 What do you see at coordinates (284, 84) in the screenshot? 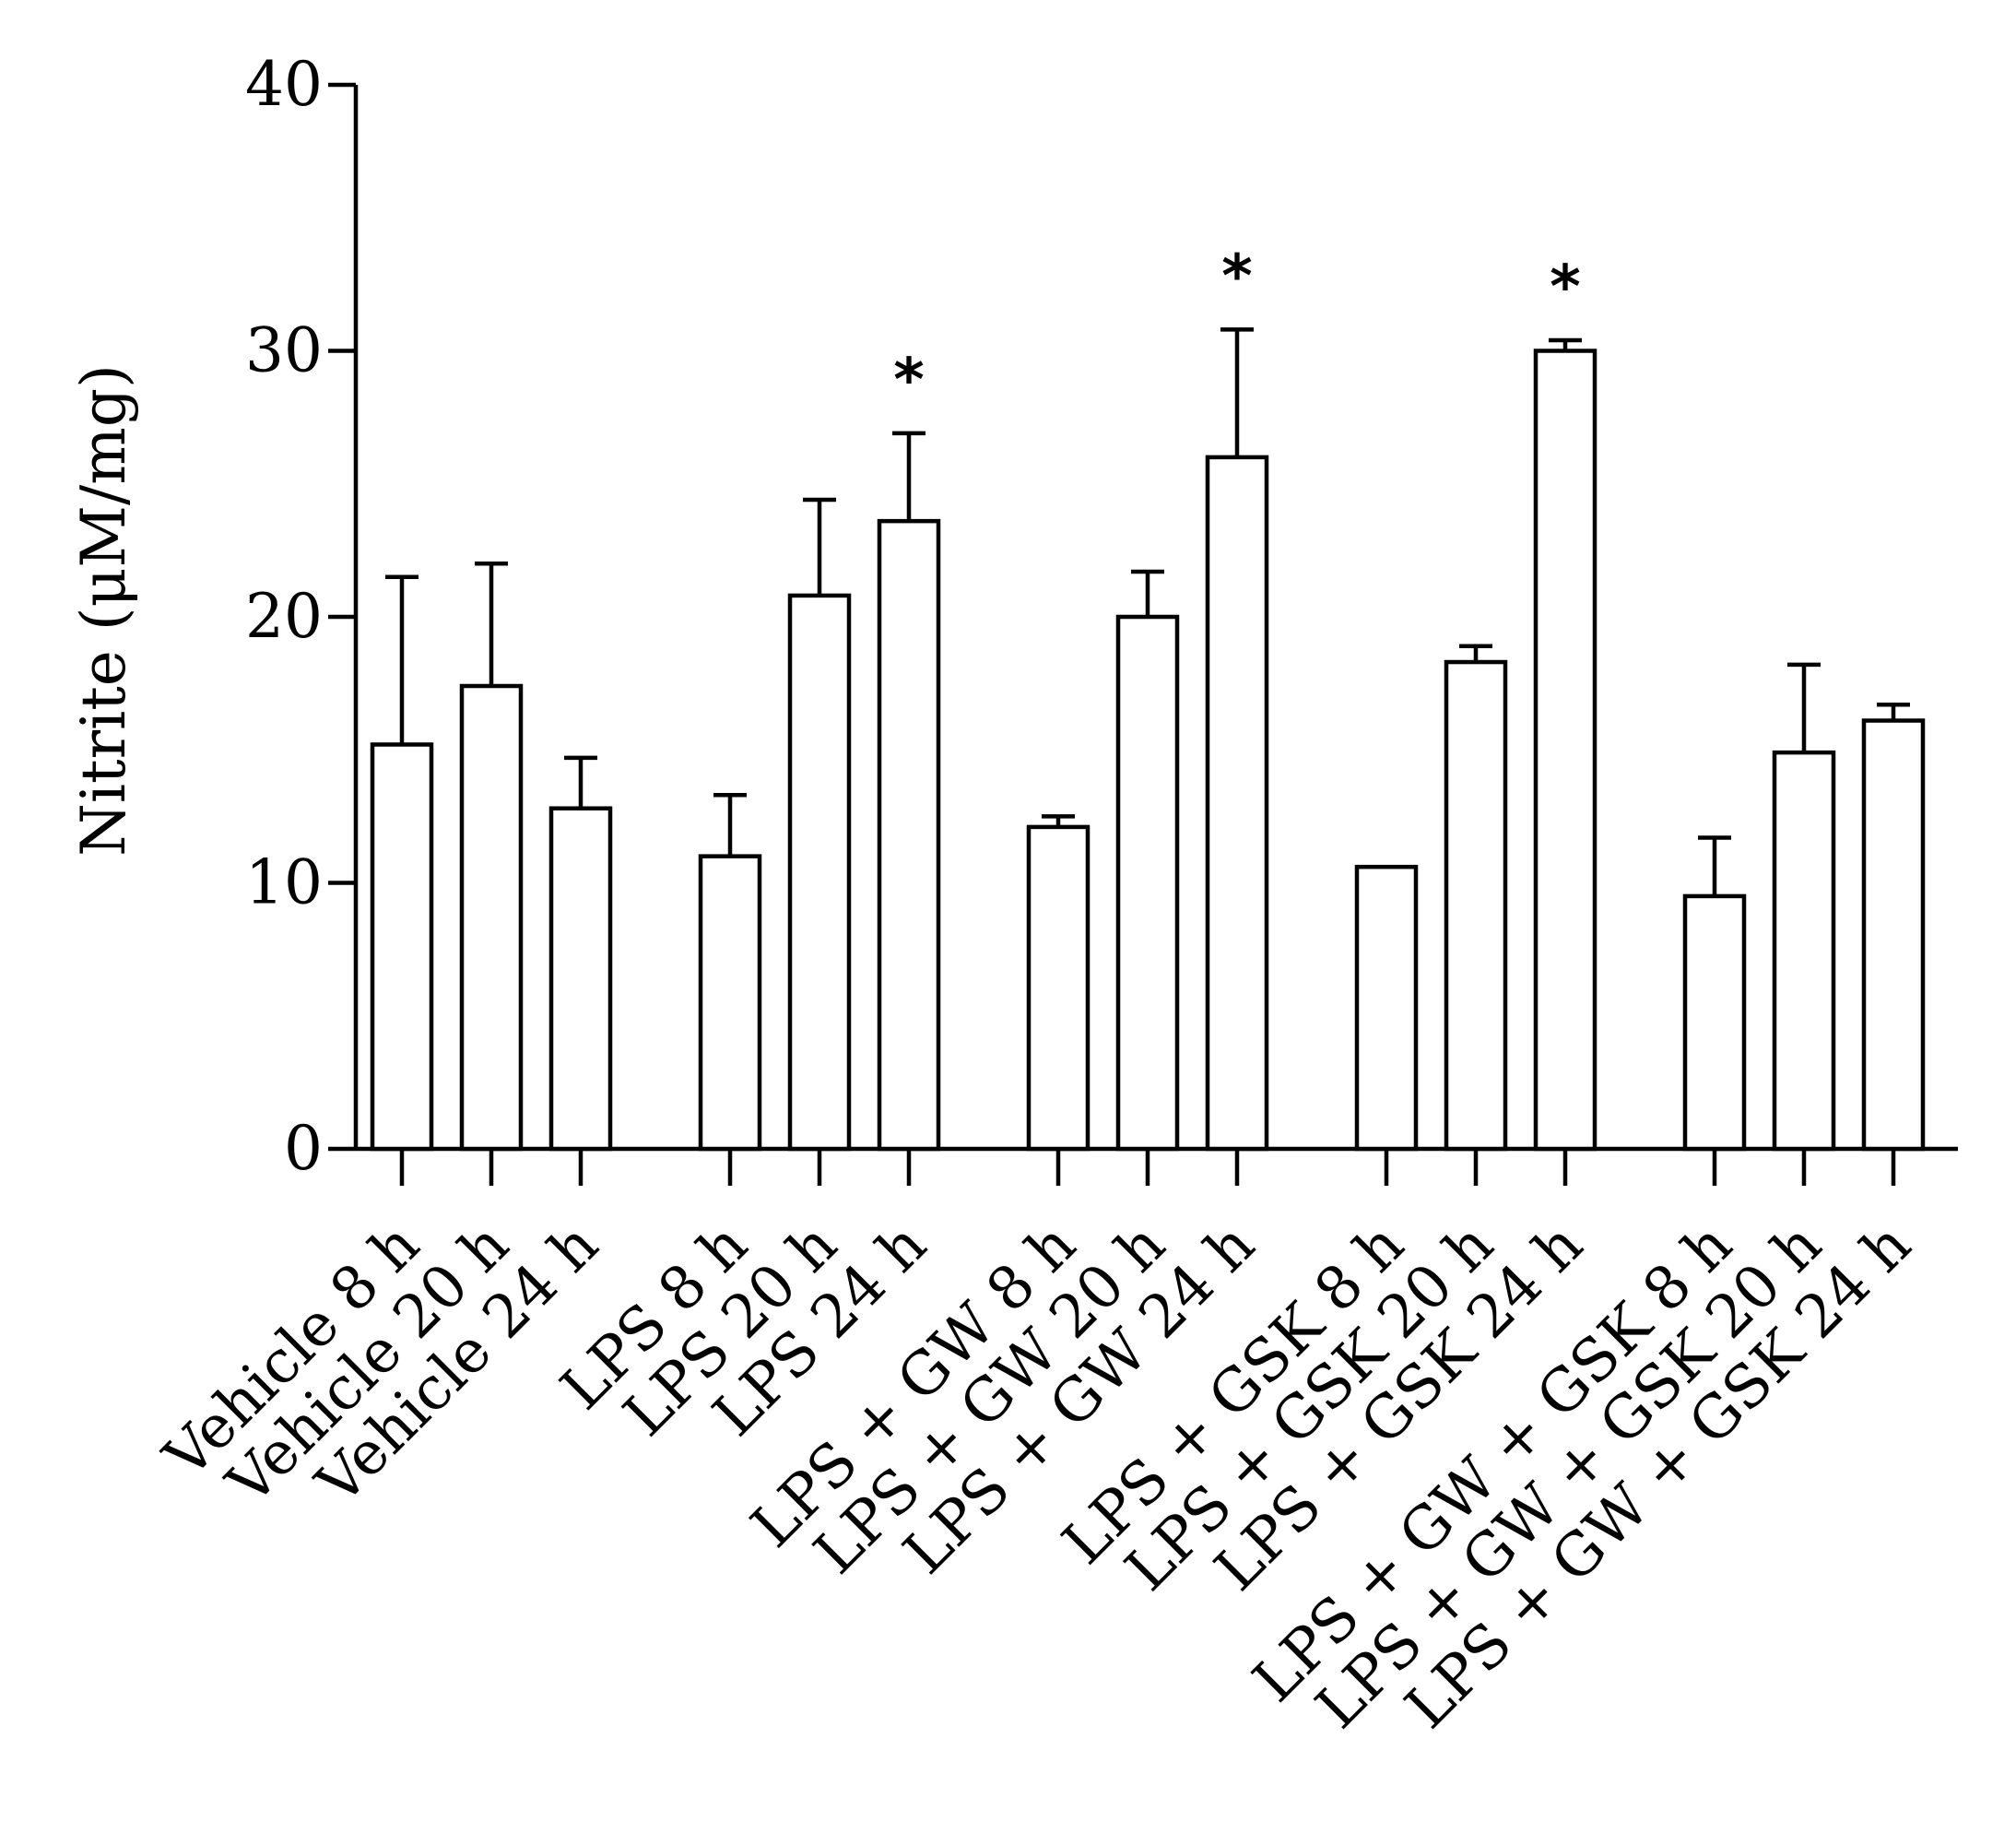
I see `y-tick-label: 40` at bounding box center [284, 84].